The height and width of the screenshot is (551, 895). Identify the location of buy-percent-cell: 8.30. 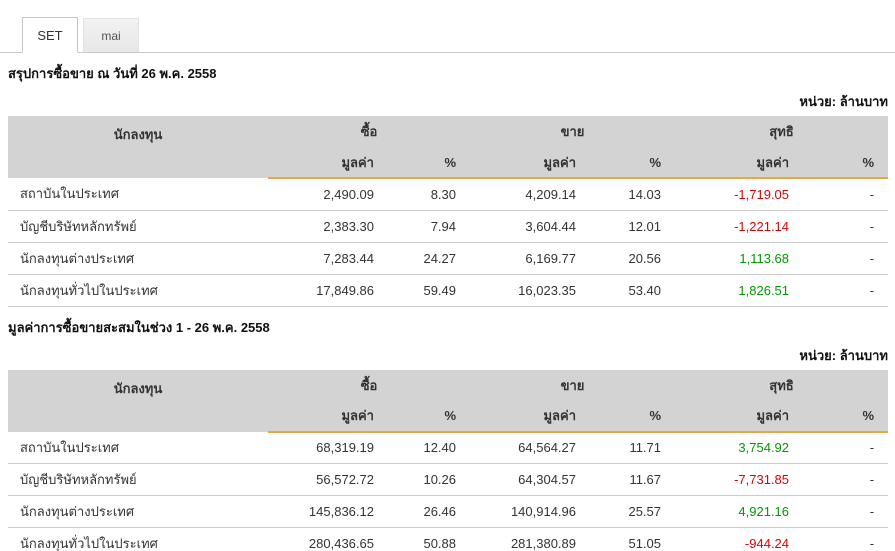
(429, 194).